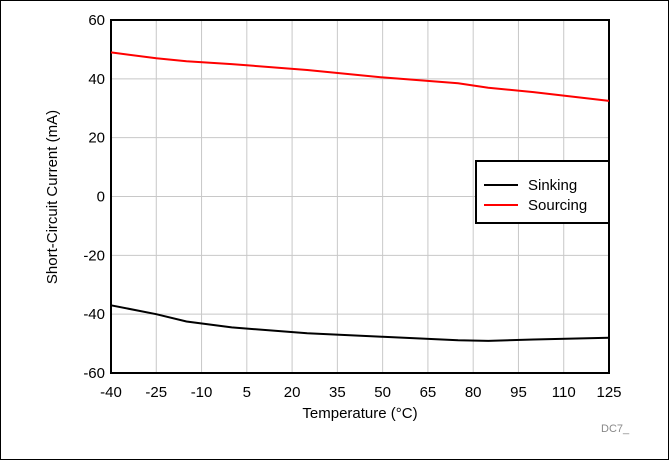  I want to click on legend: Sinking Sourcing, so click(542, 192).